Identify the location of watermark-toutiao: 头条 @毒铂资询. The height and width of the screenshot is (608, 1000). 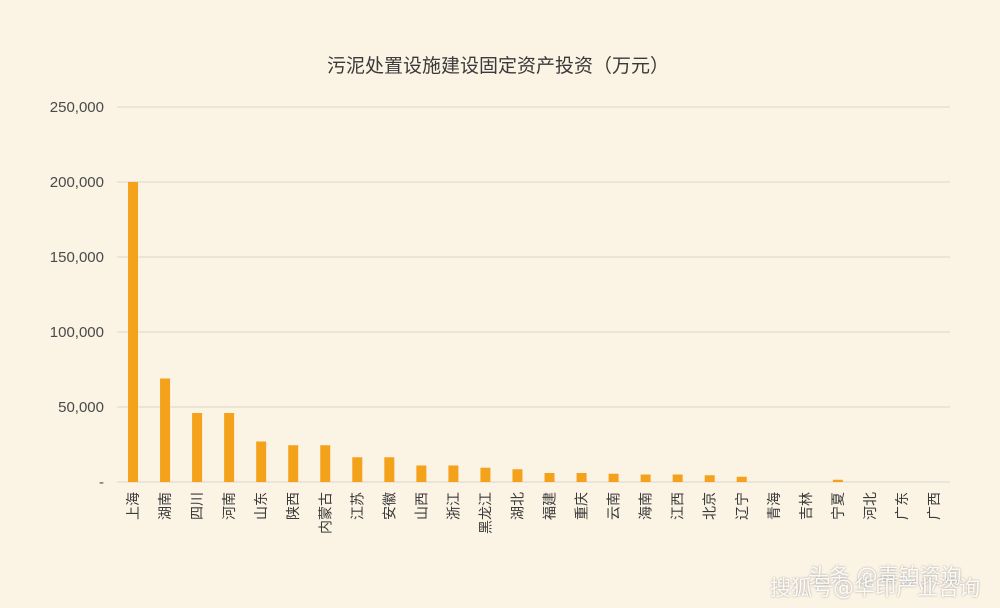
(885, 576).